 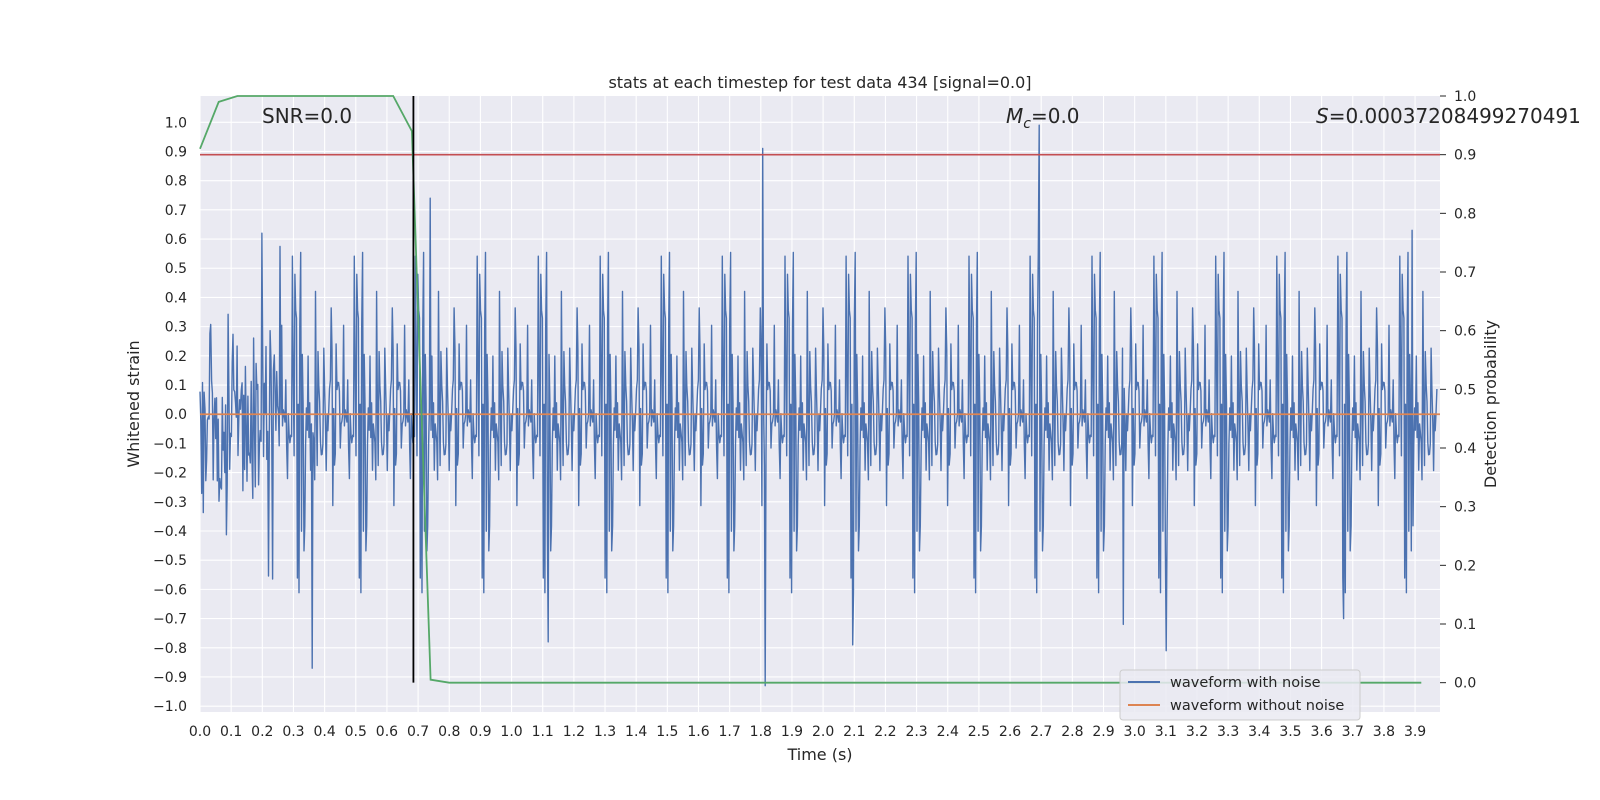 I want to click on x-tick-label: 3.8, so click(x=1384, y=732).